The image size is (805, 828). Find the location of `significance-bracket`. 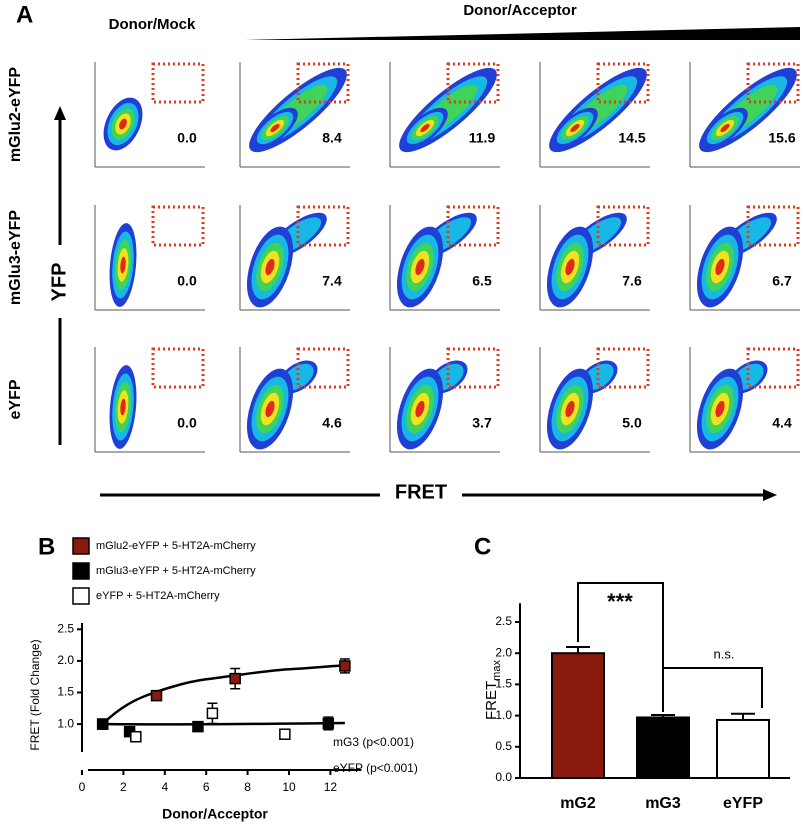

significance-bracket is located at coordinates (620, 647).